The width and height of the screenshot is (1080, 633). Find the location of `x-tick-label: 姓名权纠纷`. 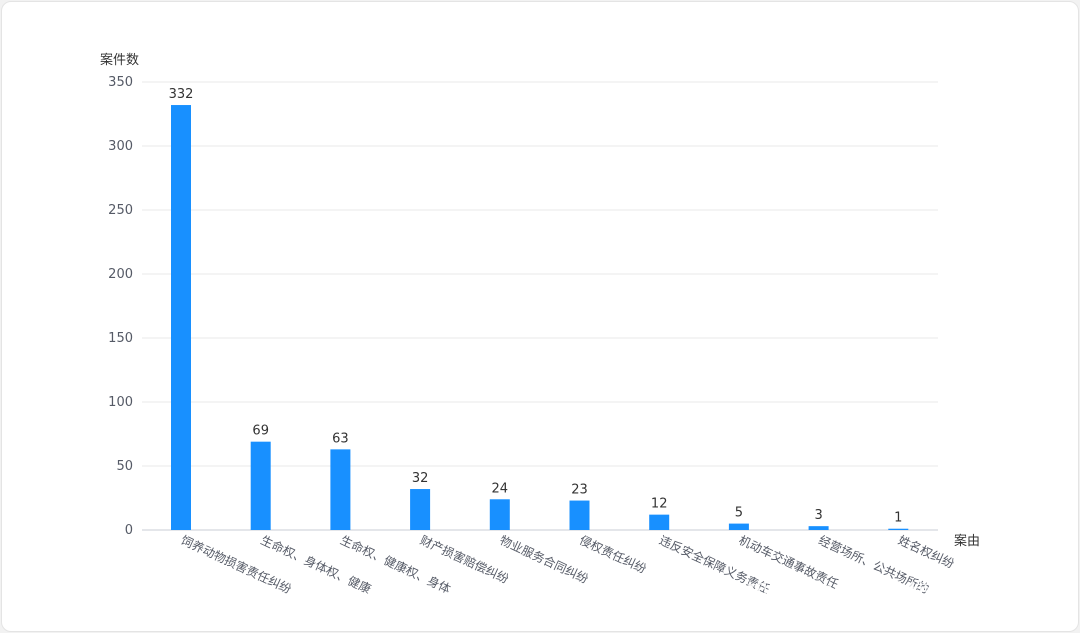

x-tick-label: 姓名权纠纷 is located at coordinates (926, 551).